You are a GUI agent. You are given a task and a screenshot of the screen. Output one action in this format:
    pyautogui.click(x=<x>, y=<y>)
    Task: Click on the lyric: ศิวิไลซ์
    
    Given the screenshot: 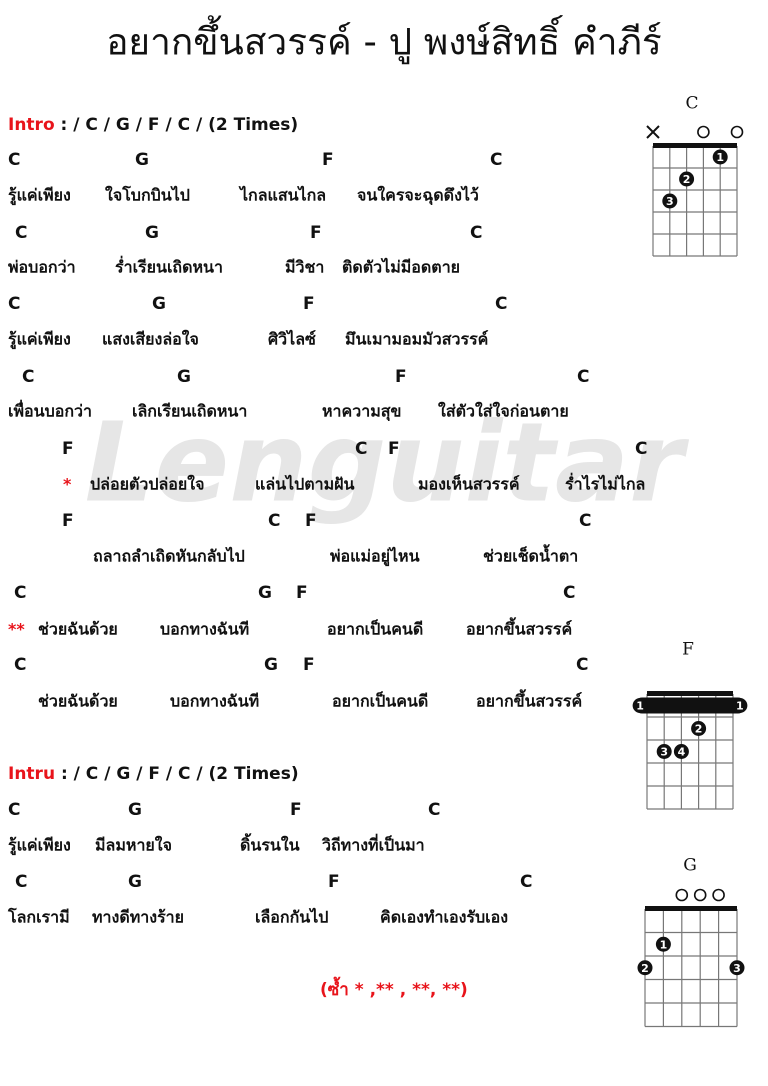 What is the action you would take?
    pyautogui.click(x=292, y=339)
    